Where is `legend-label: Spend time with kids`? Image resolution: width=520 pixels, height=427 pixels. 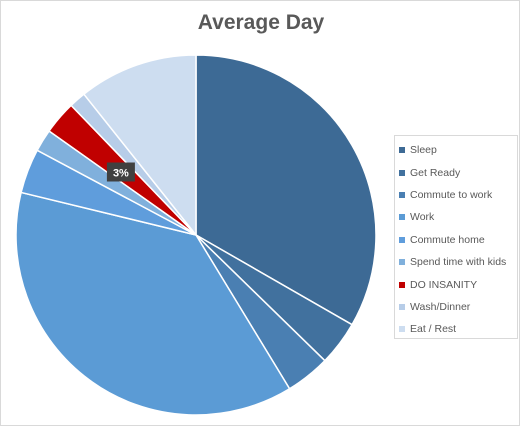 legend-label: Spend time with kids is located at coordinates (458, 262).